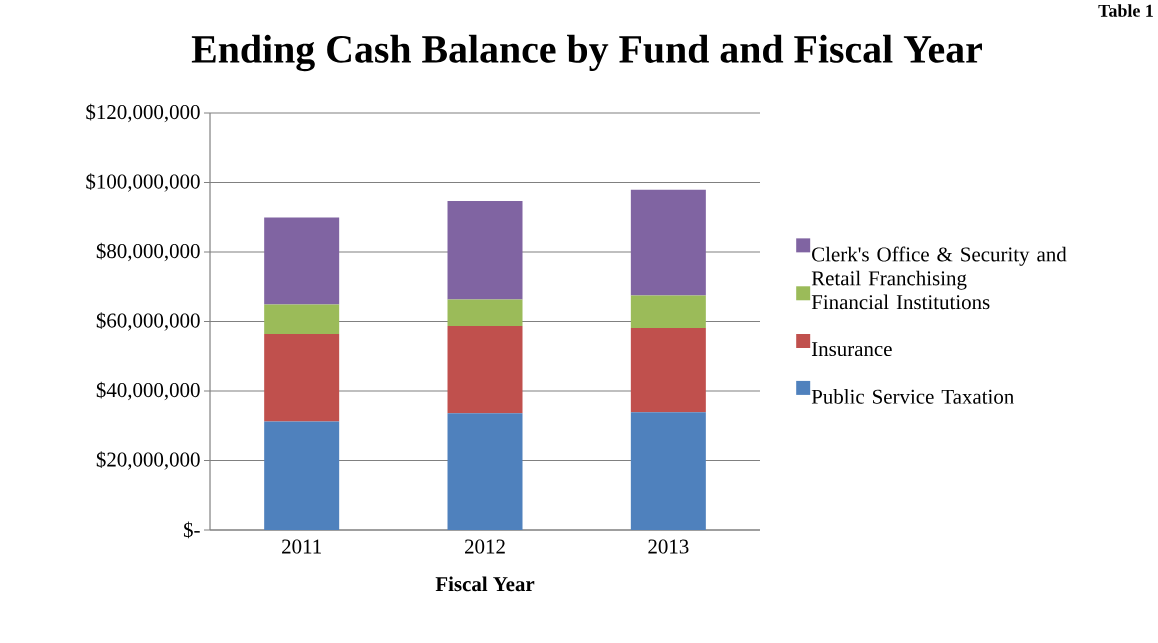  I want to click on x-tick-label: 2013, so click(668, 546).